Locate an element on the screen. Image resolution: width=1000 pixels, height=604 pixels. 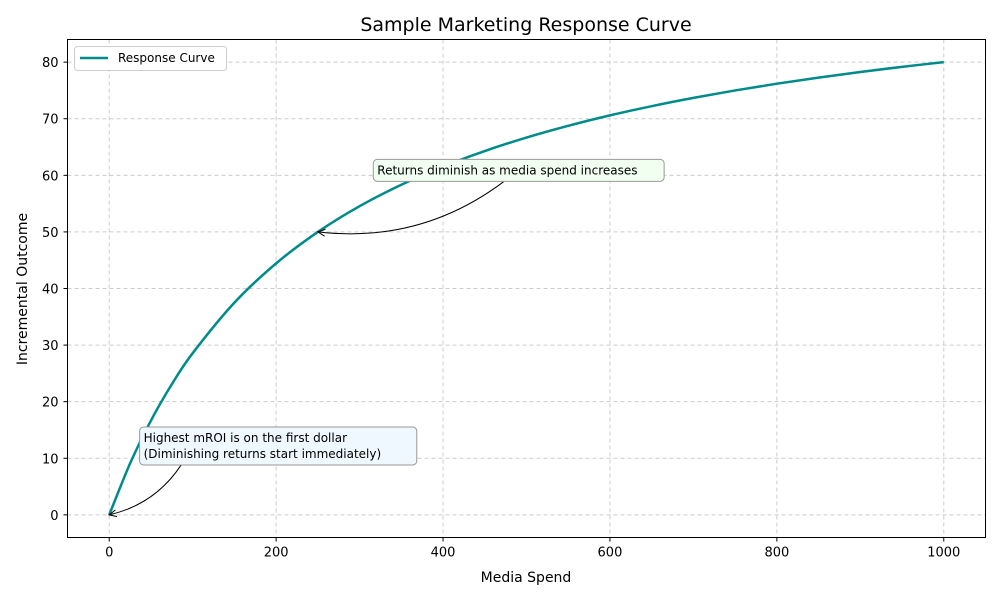
legend-frame is located at coordinates (150, 58).